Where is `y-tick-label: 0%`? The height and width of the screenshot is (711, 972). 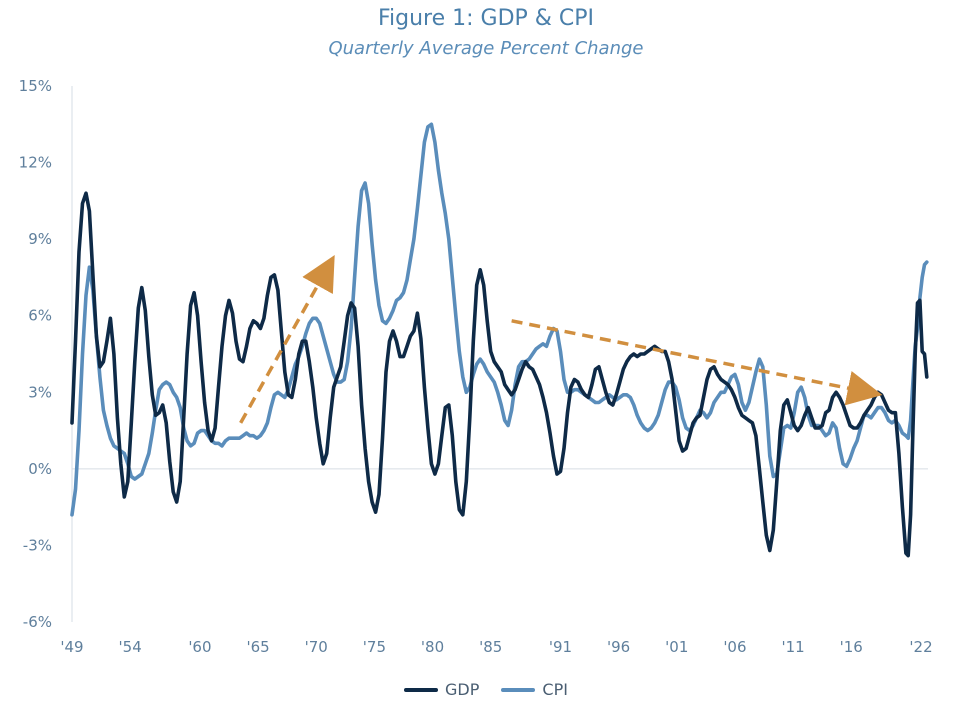
y-tick-label: 0% is located at coordinates (40, 469).